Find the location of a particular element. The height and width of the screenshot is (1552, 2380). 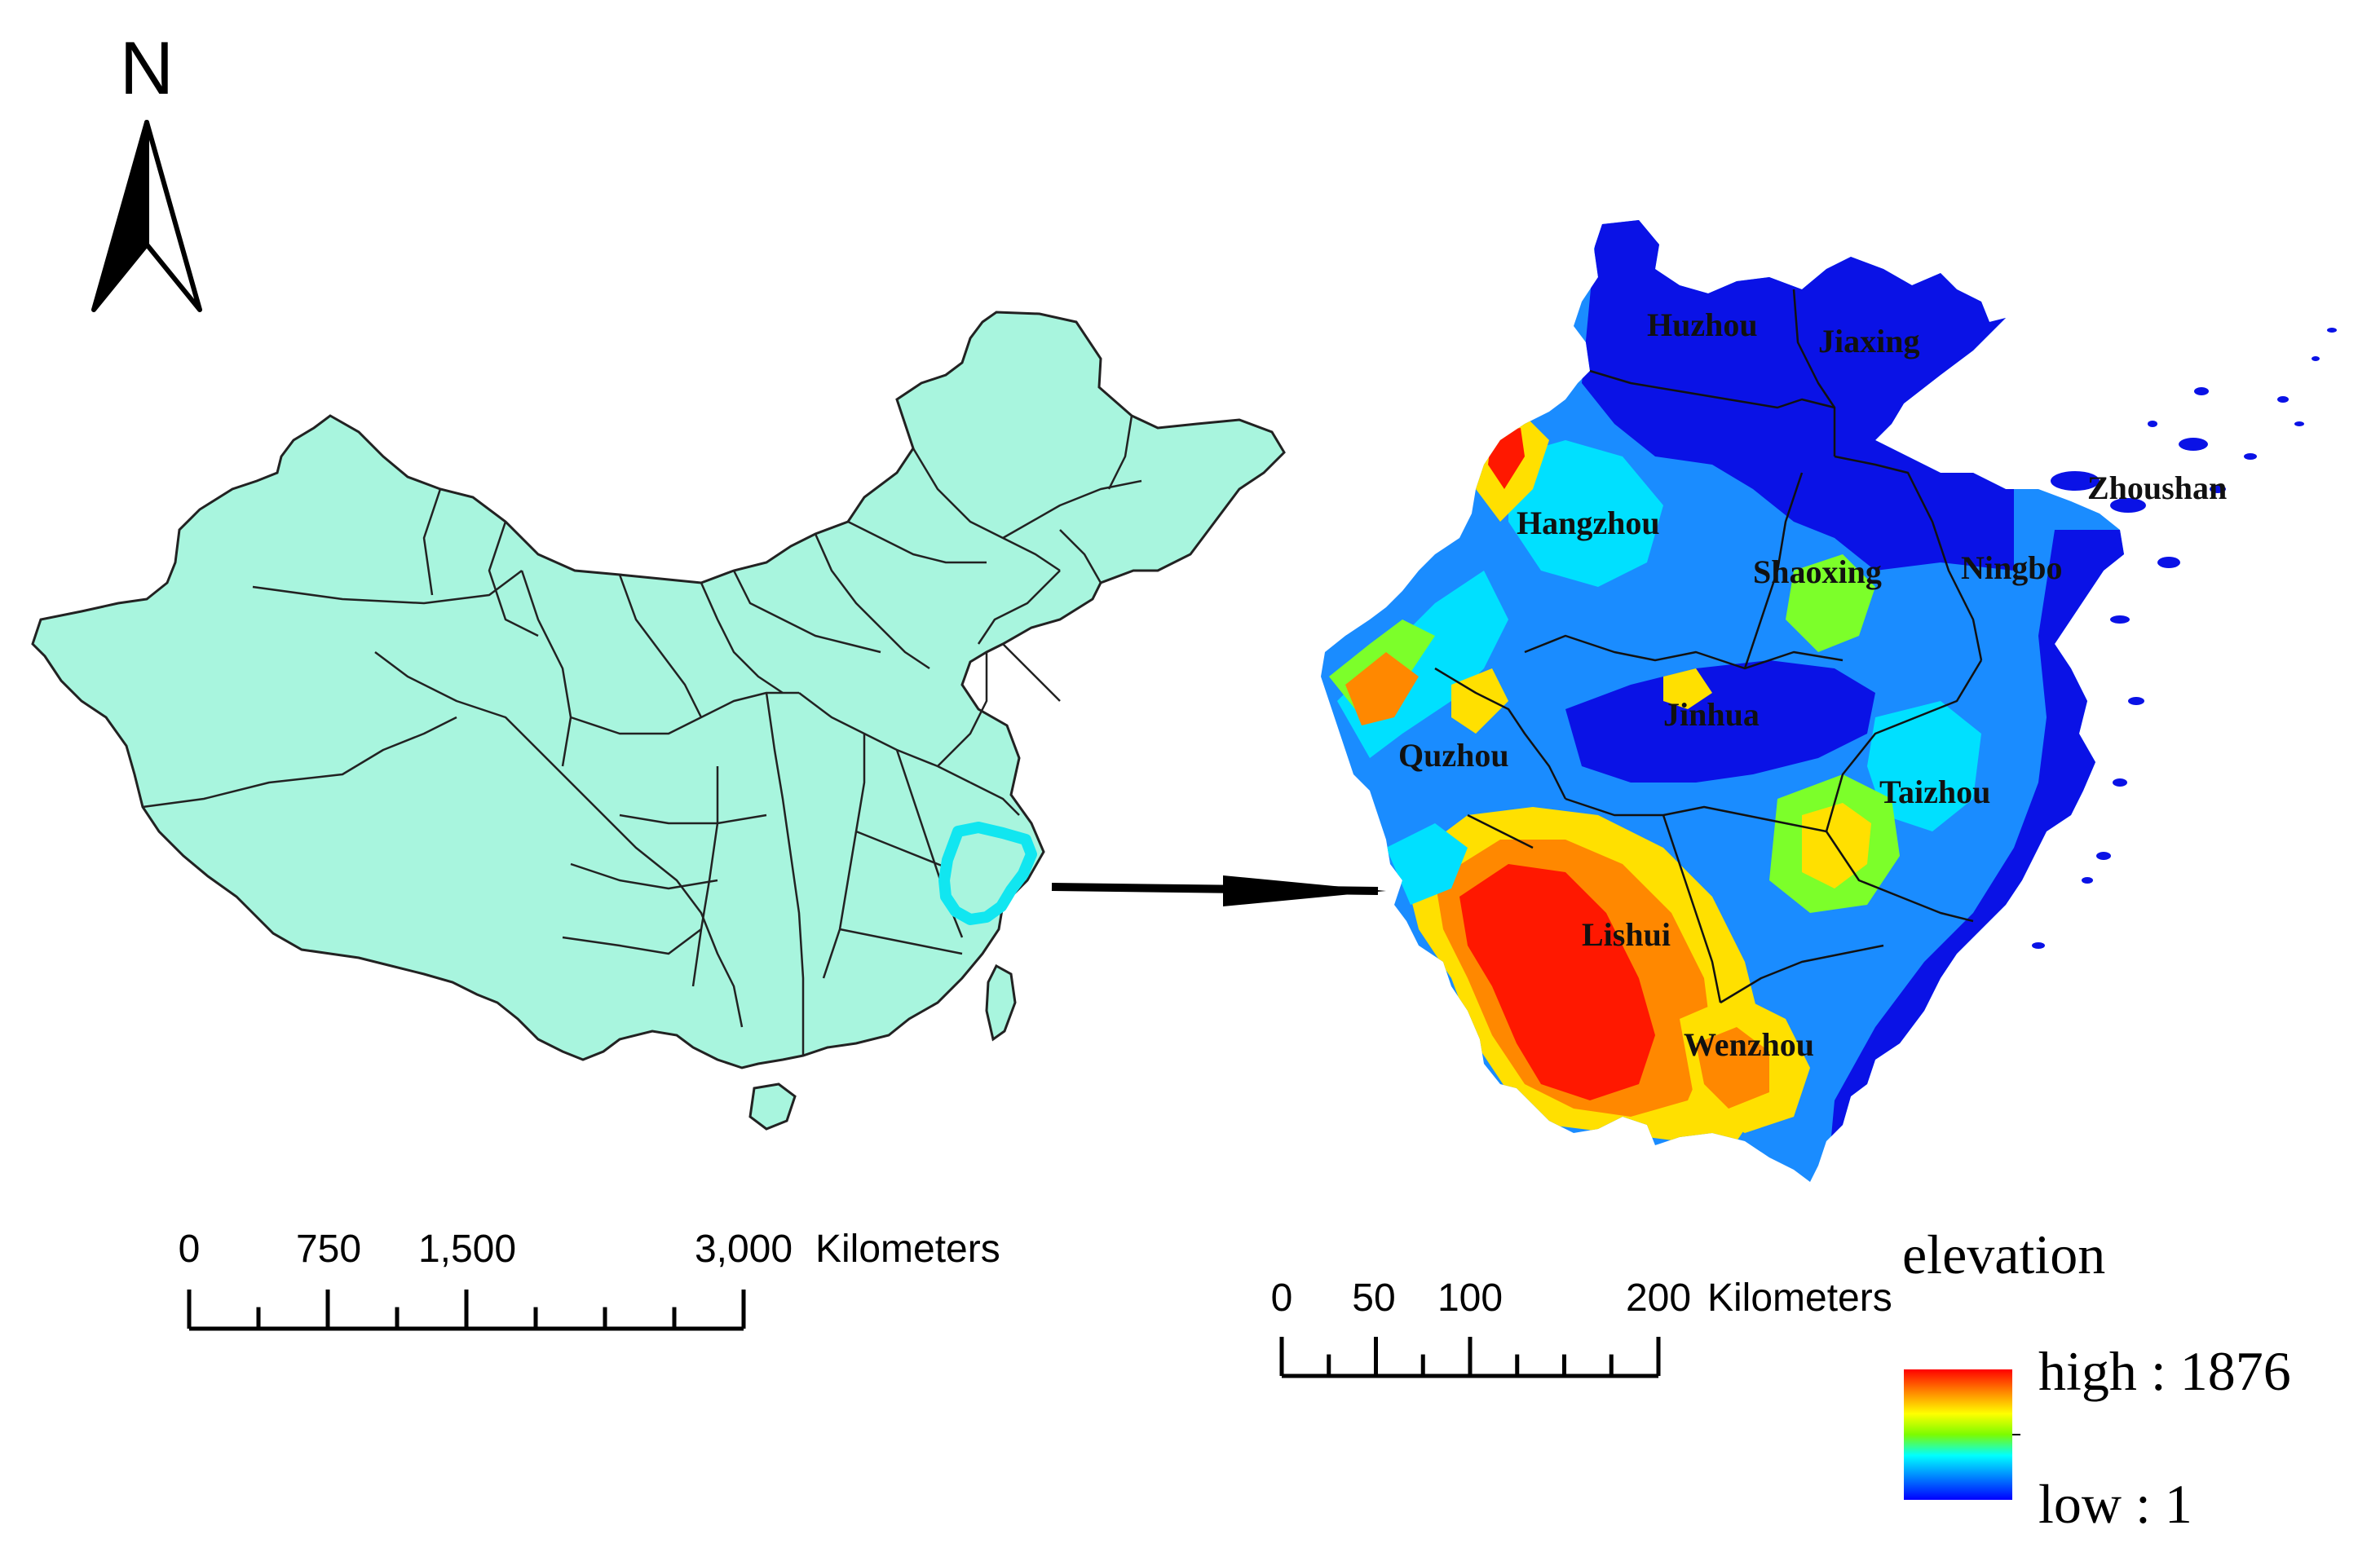

elevation-zone-midhigh-ridge is located at coordinates (1831, 603).